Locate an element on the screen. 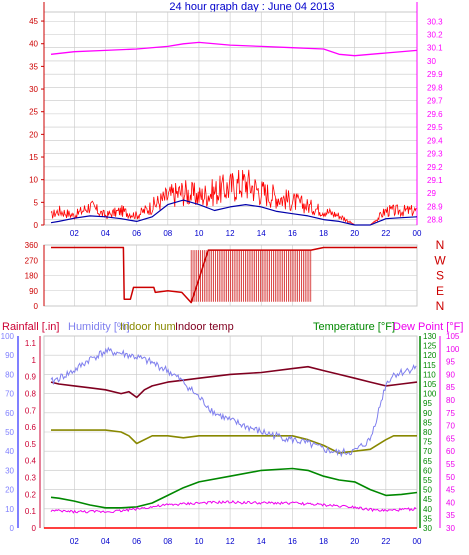 The height and width of the screenshot is (555, 469). temperature-tick-label: 115 is located at coordinates (429, 365).